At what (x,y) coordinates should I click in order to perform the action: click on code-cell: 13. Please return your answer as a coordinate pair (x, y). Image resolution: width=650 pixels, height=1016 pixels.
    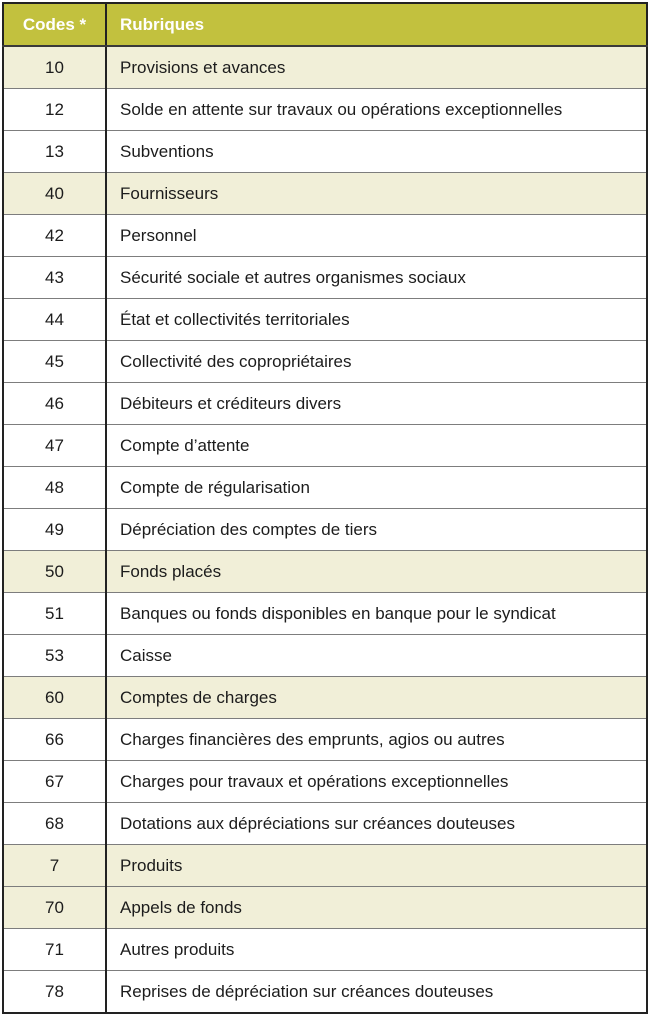
    Looking at the image, I should click on (55, 151).